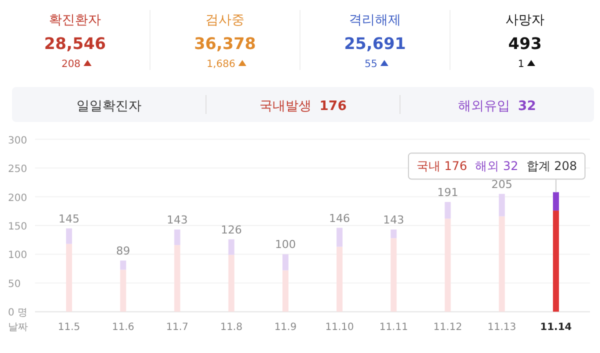 This screenshot has height=353, width=600. I want to click on text: 55, so click(371, 64).